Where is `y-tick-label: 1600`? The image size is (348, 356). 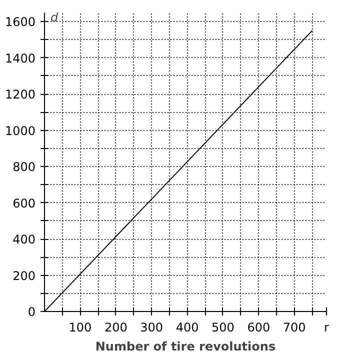
y-tick-label: 1600 is located at coordinates (20, 22).